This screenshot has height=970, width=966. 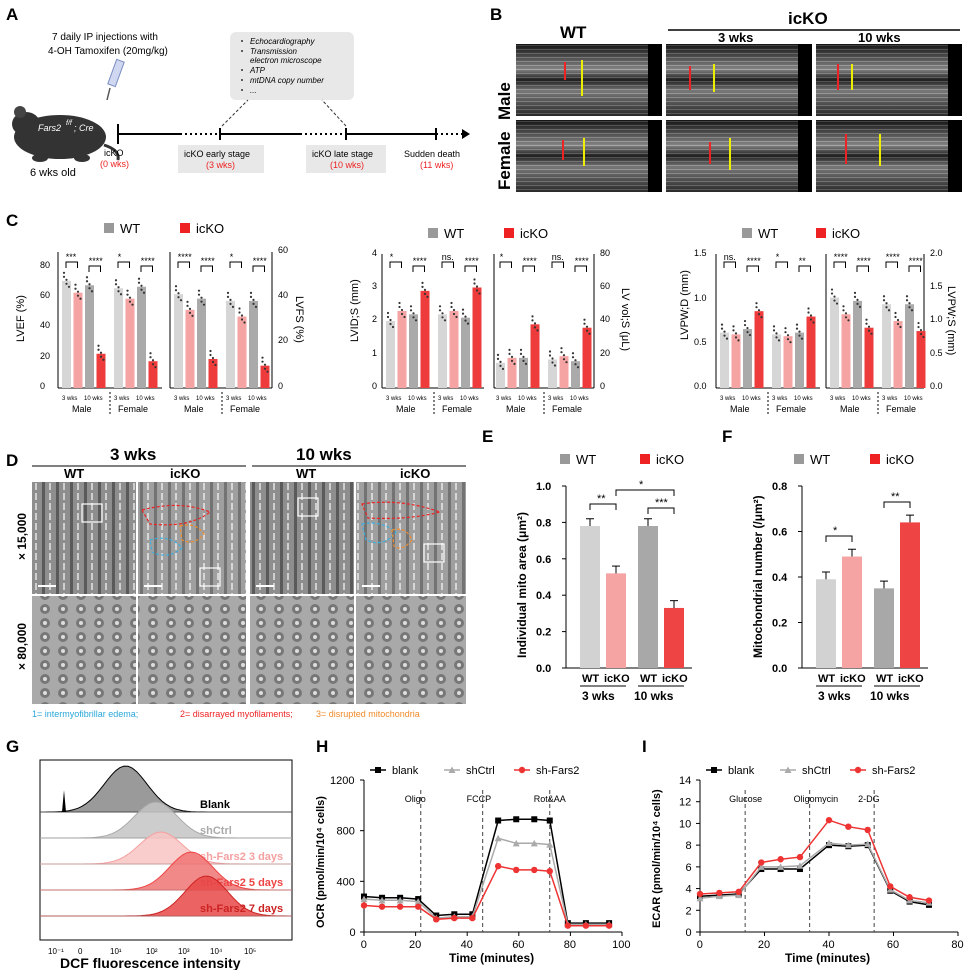 What do you see at coordinates (368, 714) in the screenshot?
I see `tem-legend-3: 3= disrupted mitochondria` at bounding box center [368, 714].